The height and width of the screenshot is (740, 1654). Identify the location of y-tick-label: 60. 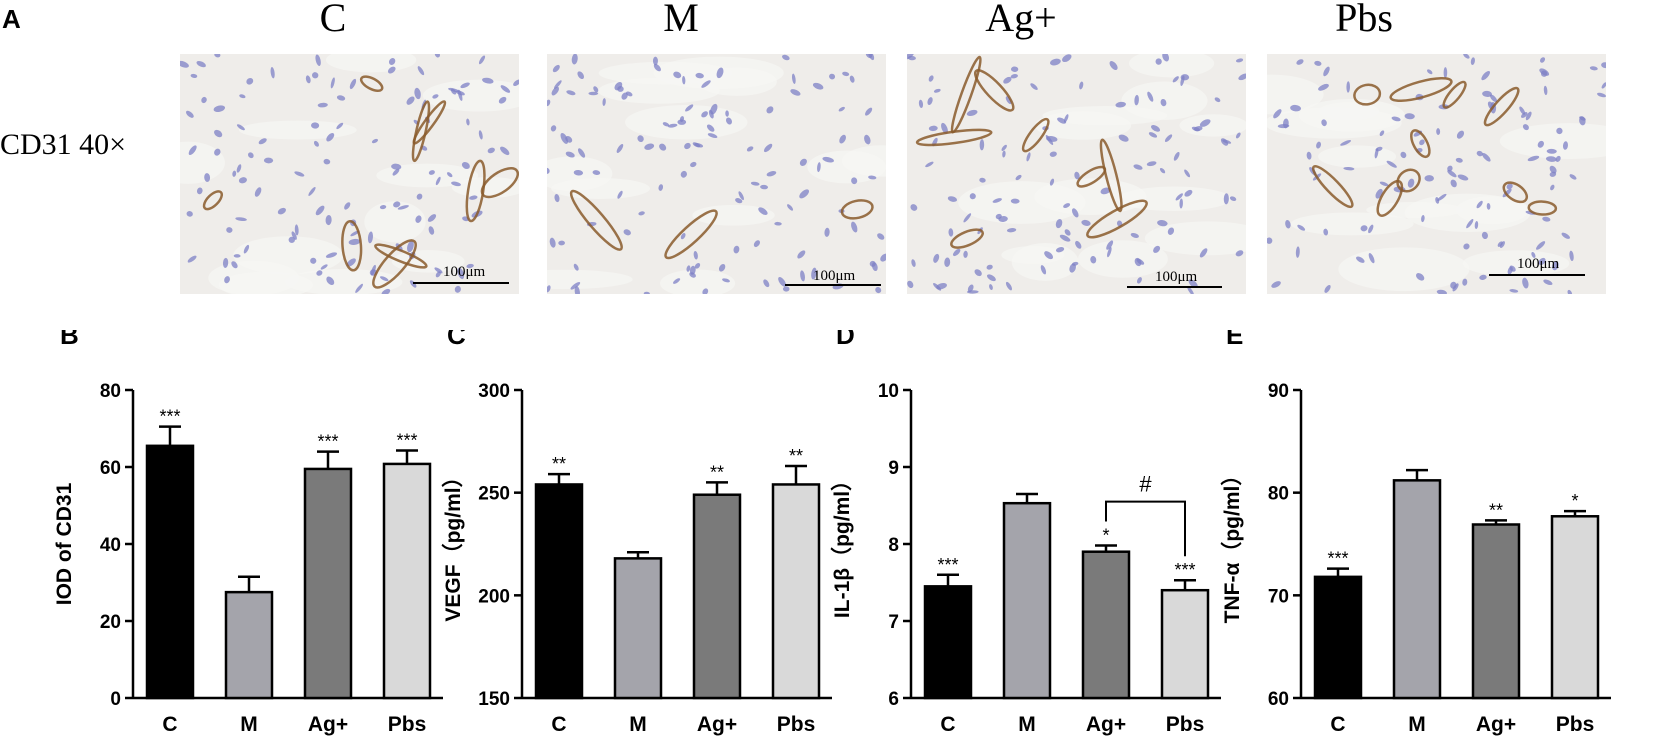
(1278, 699).